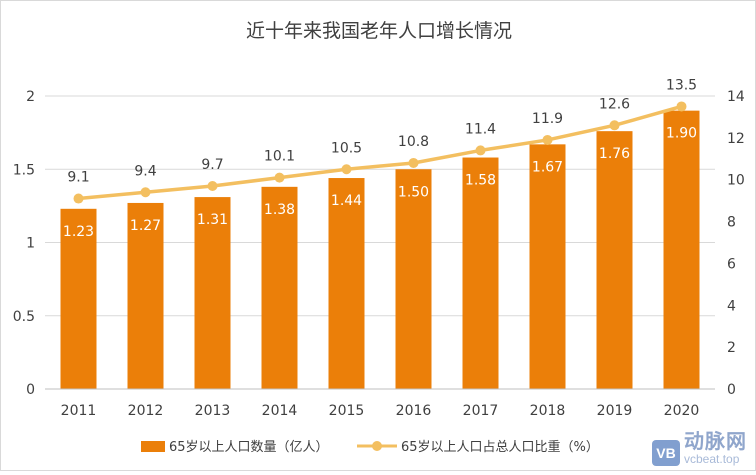 This screenshot has height=475, width=756. I want to click on bar-data-label: 1.38, so click(279, 210).